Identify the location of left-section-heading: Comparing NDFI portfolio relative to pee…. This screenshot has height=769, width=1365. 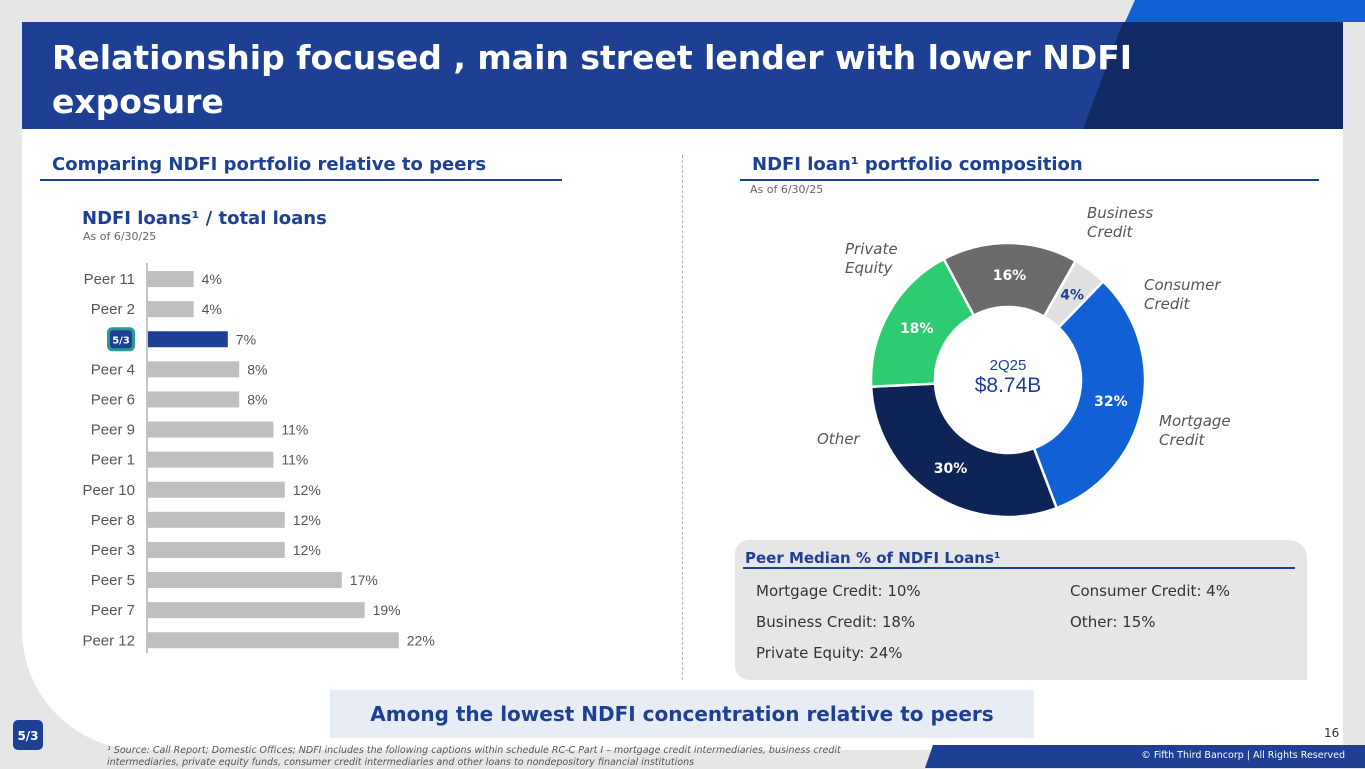
(269, 164).